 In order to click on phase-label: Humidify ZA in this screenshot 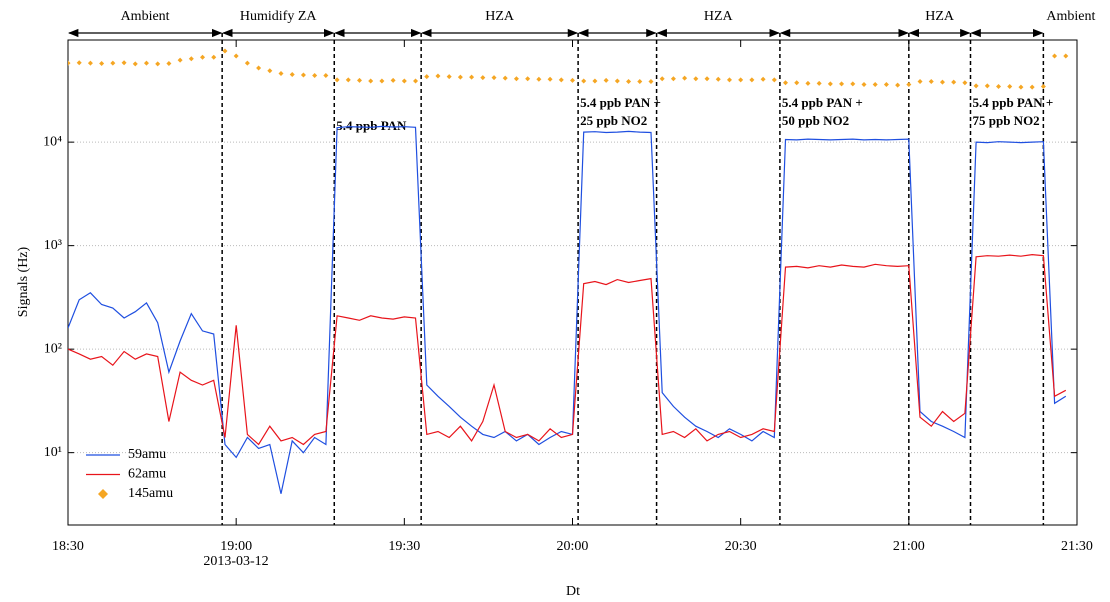, I will do `click(278, 16)`.